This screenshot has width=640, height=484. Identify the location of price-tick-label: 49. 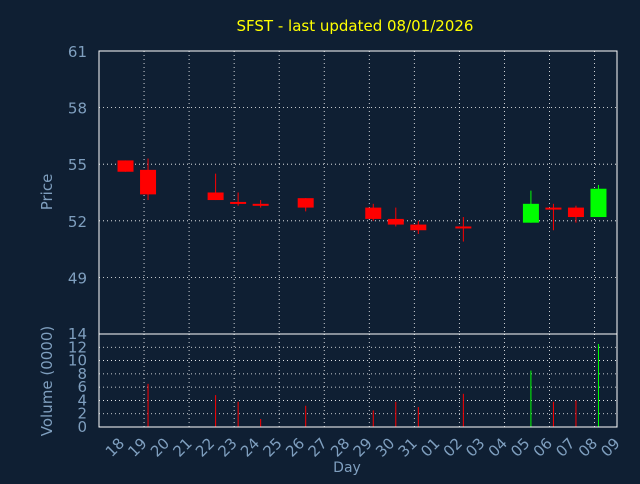
(77, 278).